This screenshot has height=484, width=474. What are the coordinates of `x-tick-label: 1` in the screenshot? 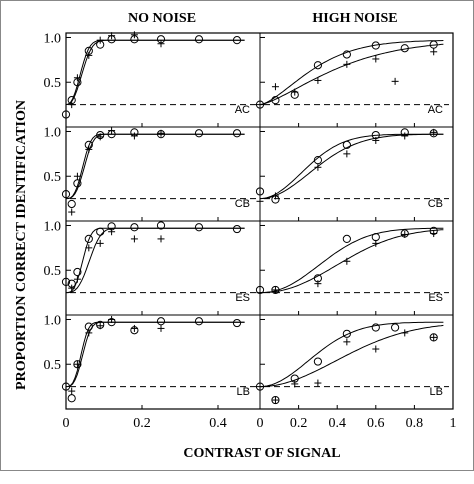 It's located at (453, 423).